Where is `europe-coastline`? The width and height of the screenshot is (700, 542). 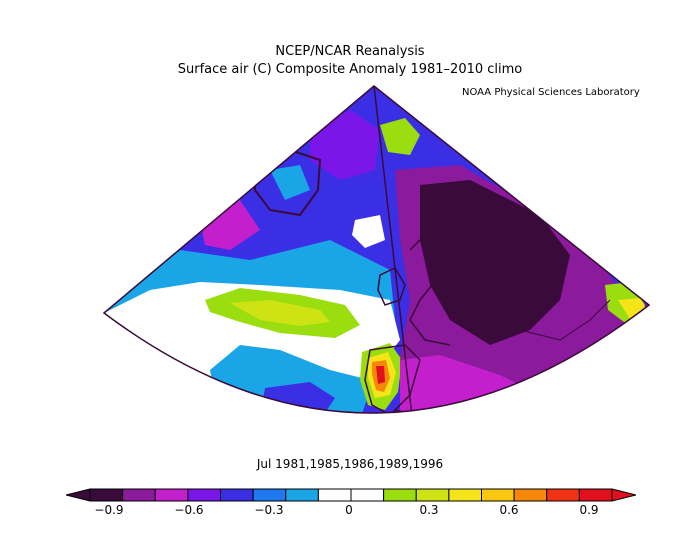
europe-coastline is located at coordinates (432, 287).